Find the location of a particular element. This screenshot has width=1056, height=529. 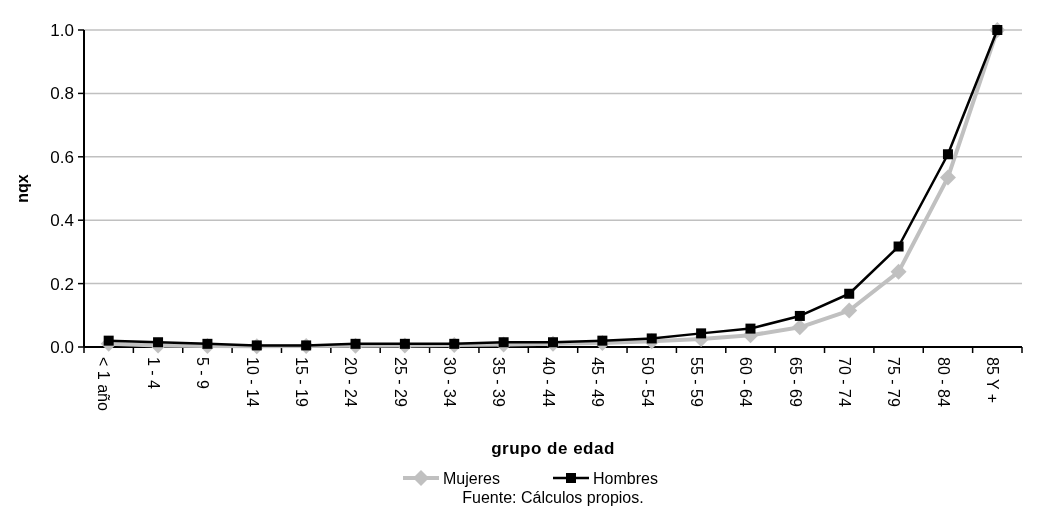

y-tick-label: 0.0 is located at coordinates (62, 347).